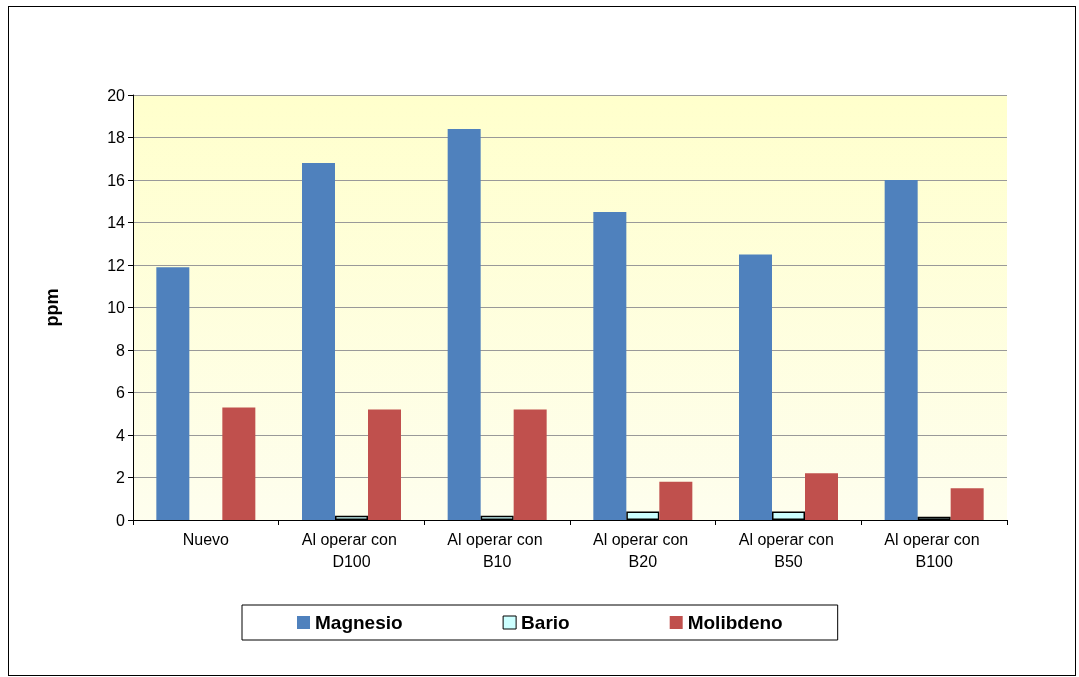  Describe the element at coordinates (643, 550) in the screenshot. I see `x-tick-label: Al operar con B20` at that location.